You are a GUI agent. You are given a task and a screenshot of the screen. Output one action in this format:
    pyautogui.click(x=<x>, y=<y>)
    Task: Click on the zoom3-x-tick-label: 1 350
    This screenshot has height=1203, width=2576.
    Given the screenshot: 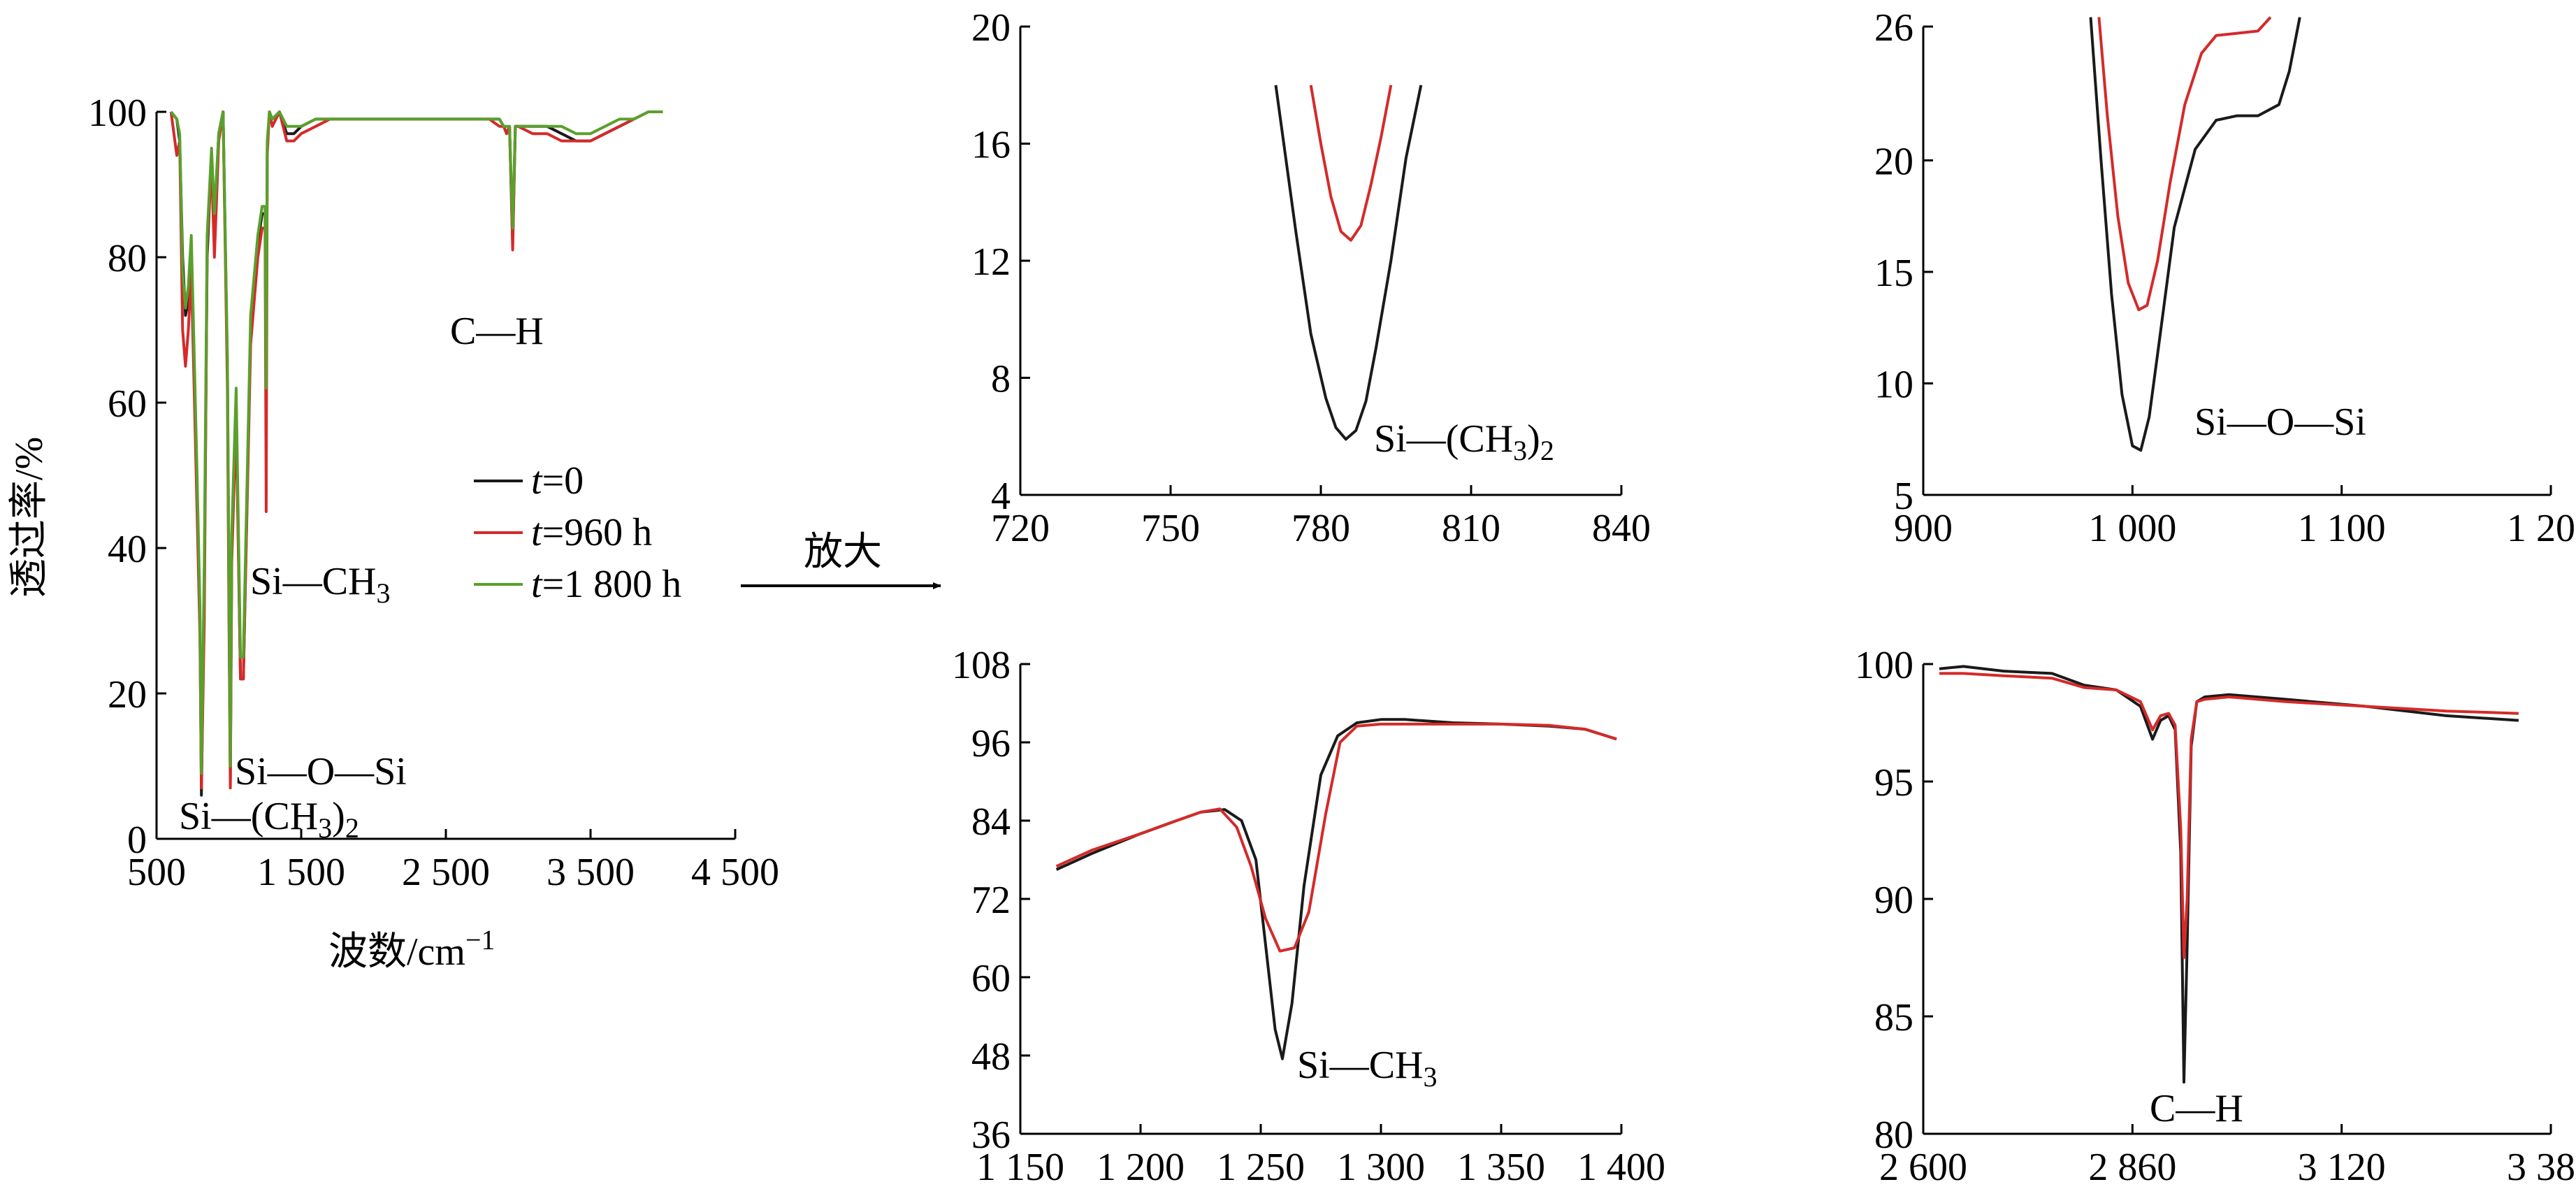 What is the action you would take?
    pyautogui.click(x=1501, y=1167)
    